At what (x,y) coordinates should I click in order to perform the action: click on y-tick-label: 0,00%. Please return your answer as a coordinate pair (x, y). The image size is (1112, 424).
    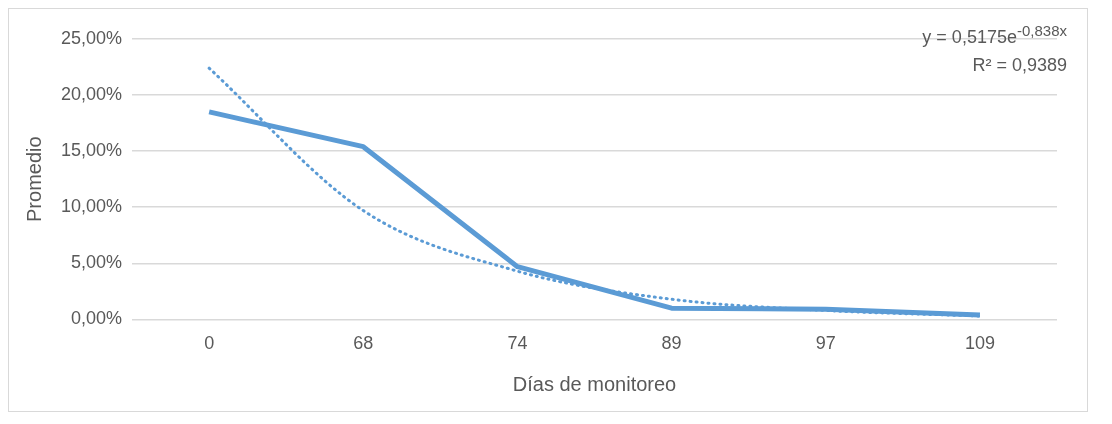
    Looking at the image, I should click on (97, 318).